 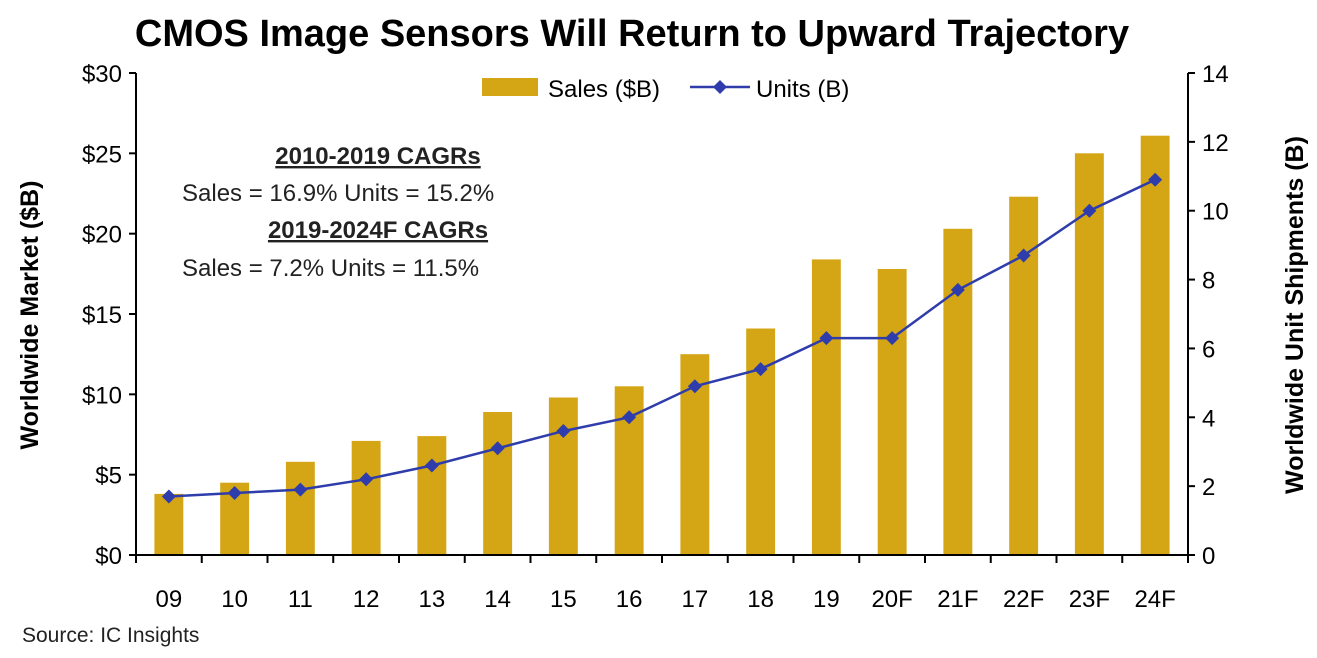 I want to click on x-tick-label-21F: 21F, so click(x=957, y=599).